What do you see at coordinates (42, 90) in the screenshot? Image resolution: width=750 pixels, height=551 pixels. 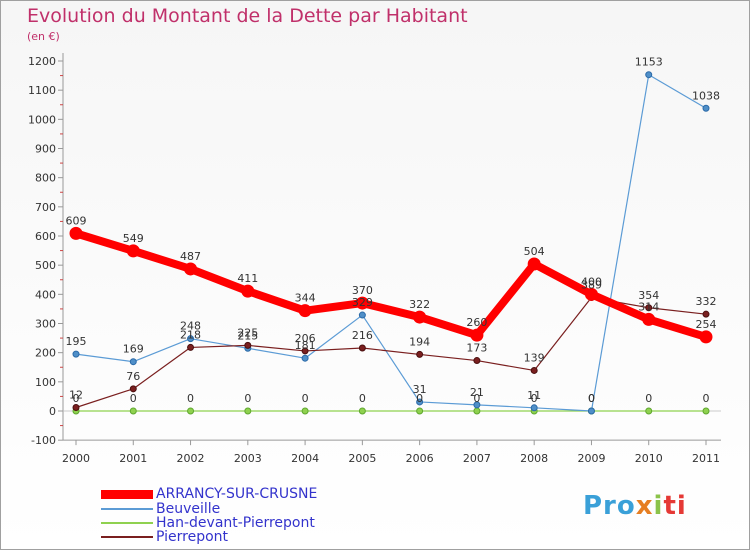 I see `y-tick-label: 1100` at bounding box center [42, 90].